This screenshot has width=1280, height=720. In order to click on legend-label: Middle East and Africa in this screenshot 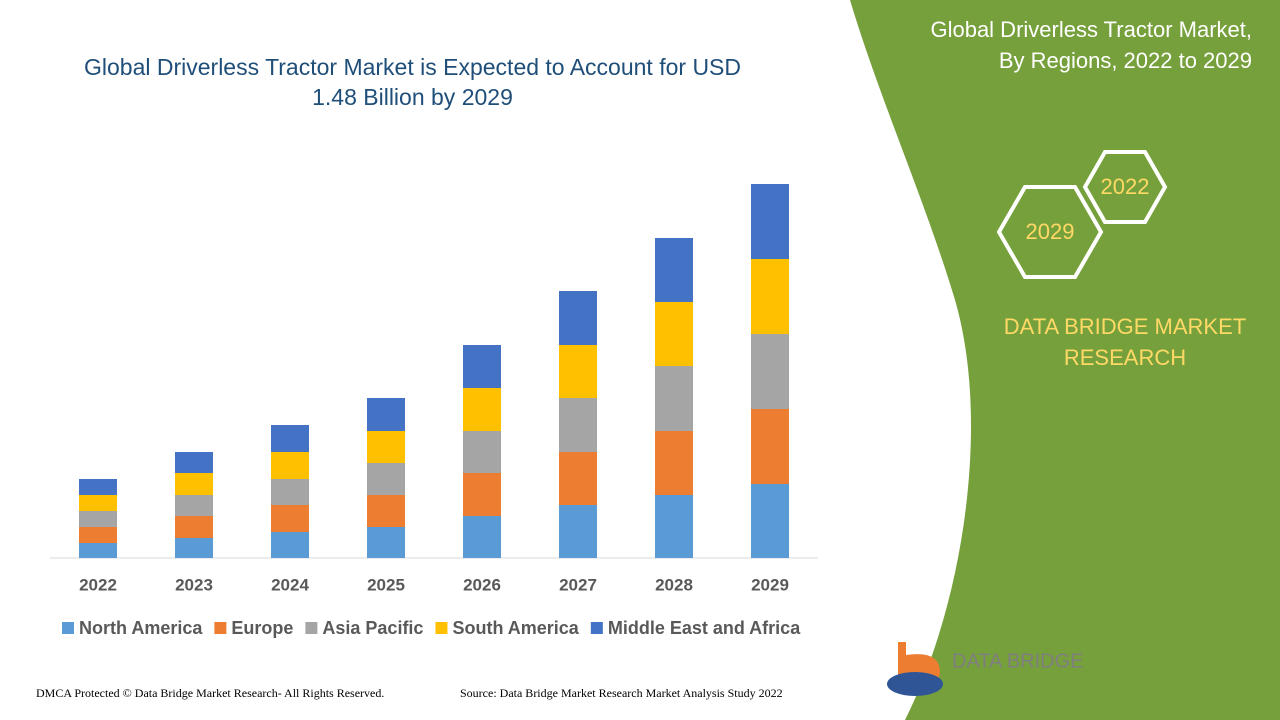, I will do `click(704, 628)`.